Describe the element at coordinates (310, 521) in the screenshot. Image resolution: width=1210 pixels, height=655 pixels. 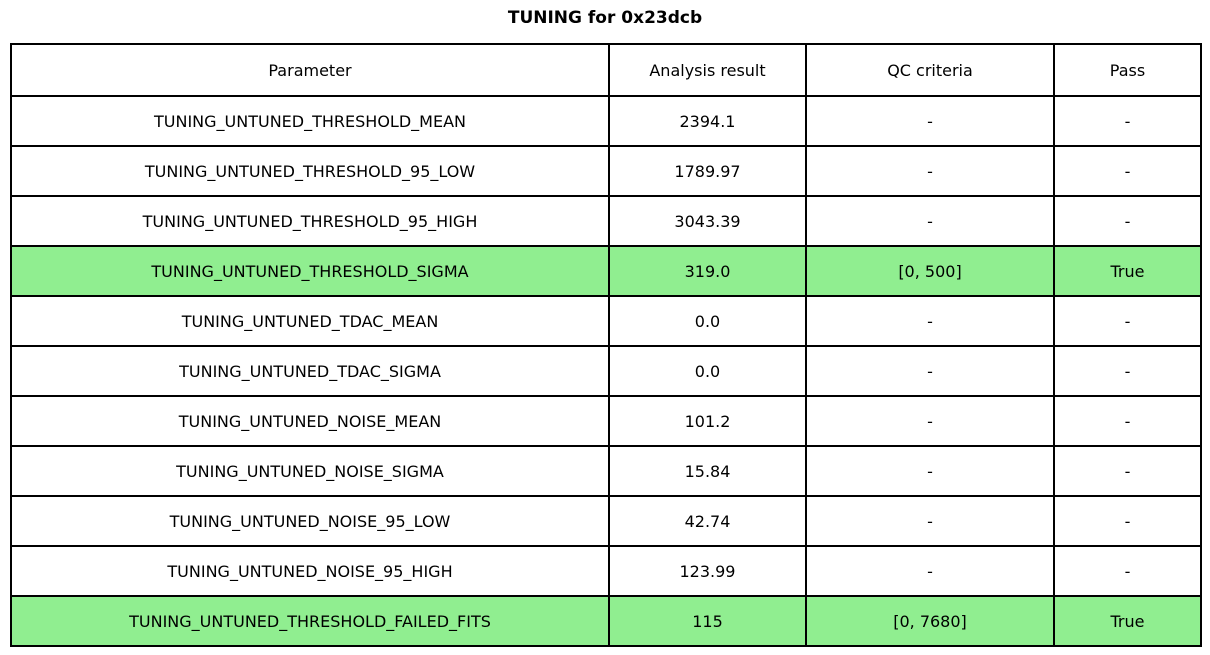
I see `cell-parameter: TUNING_UNTUNED_NOISE_95_LOW` at that location.